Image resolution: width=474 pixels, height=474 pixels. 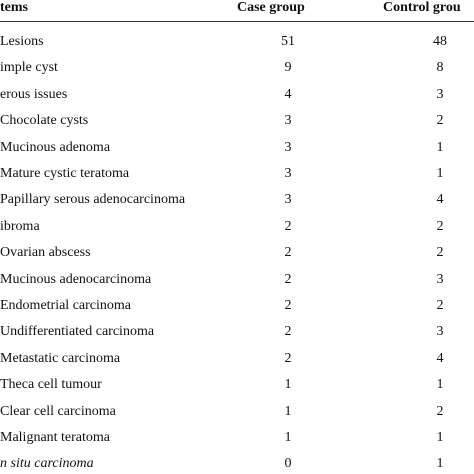 I want to click on header-items: tems, so click(x=14, y=7).